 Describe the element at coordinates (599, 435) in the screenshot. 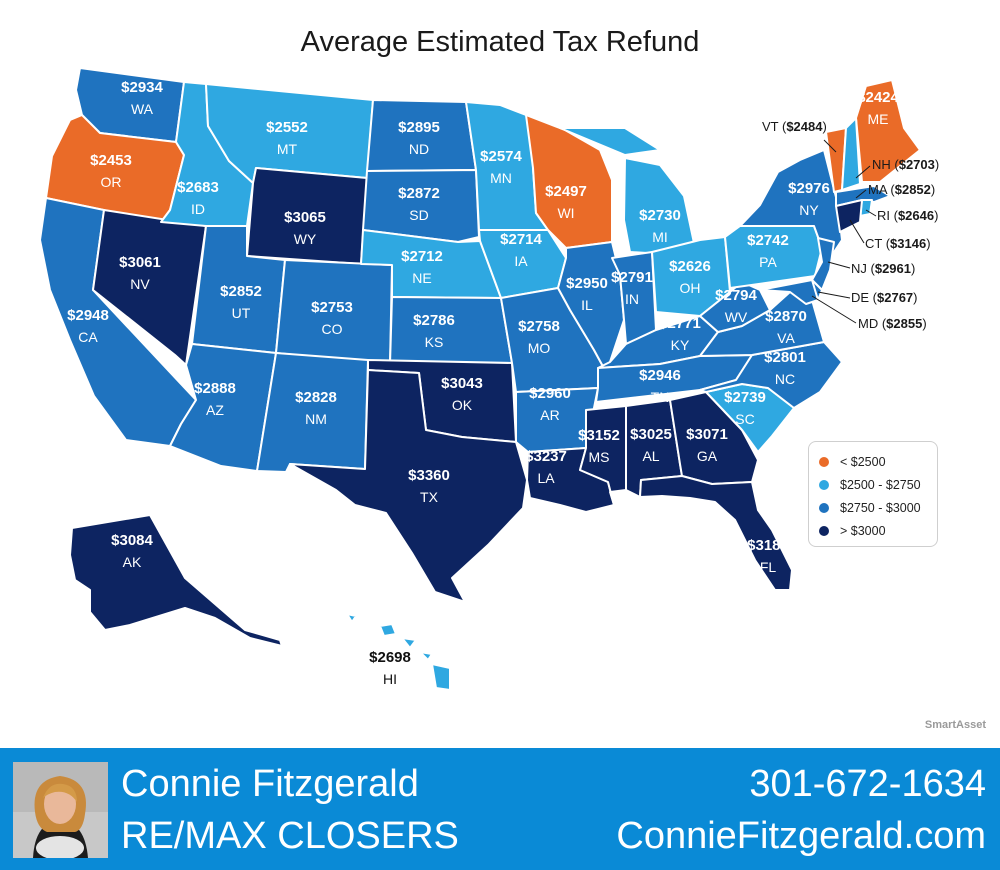

I see `state-value-ms: $3152` at that location.